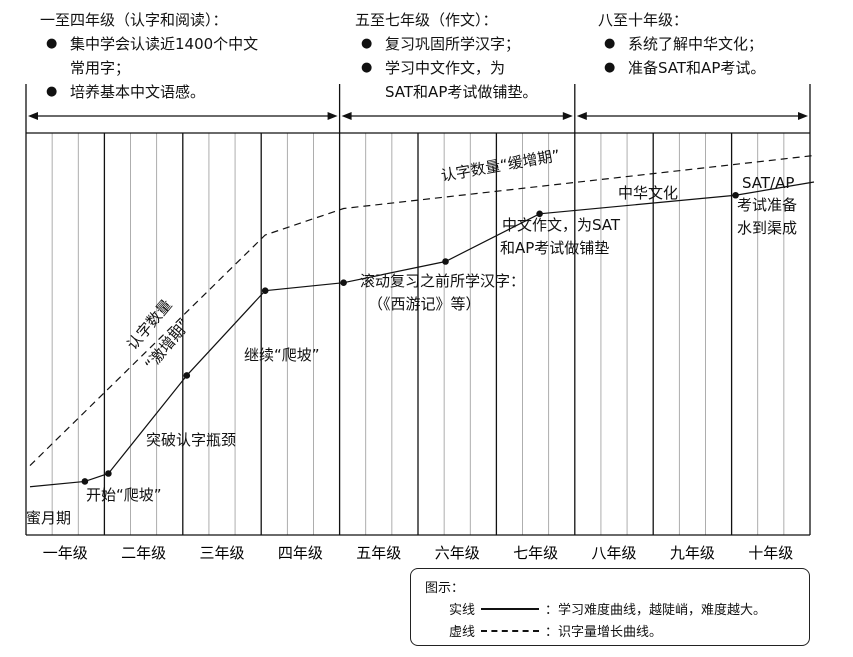 The width and height of the screenshot is (853, 657). Describe the element at coordinates (461, 80) in the screenshot. I see `stage-bullet-text: 学习中文作文，为 SAT和AP考试做铺垫。` at that location.